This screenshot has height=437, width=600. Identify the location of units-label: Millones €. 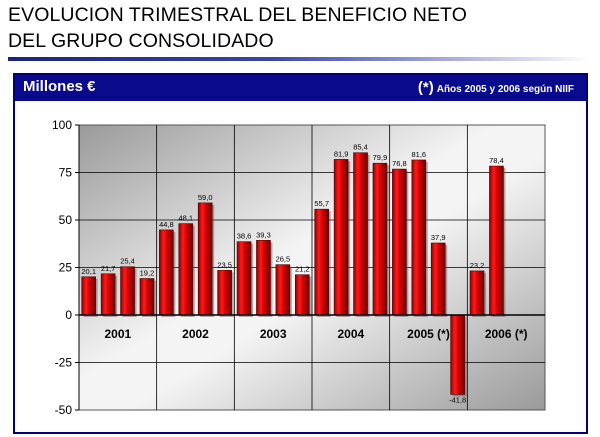
(59, 86).